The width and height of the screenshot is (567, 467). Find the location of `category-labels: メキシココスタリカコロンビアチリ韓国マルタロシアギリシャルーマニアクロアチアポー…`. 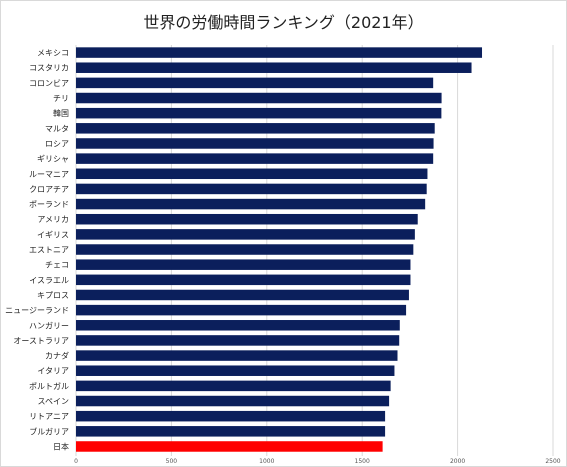

category-labels: メキシココスタリカコロンビアチリ韓国マルタロシアギリシャルーマニアクロアチアポー… is located at coordinates (37, 250).